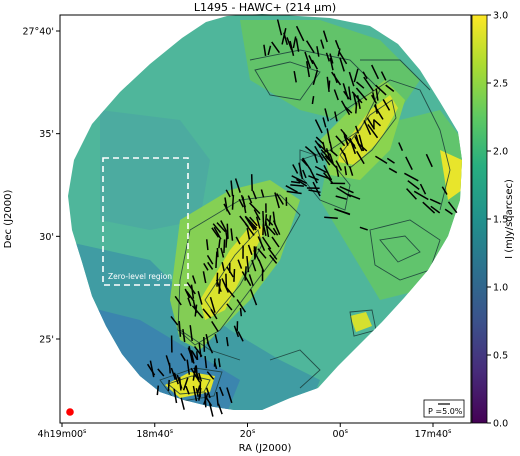 This screenshot has height=456, width=520. I want to click on colorbar-tick-label: 0.5, so click(500, 356).